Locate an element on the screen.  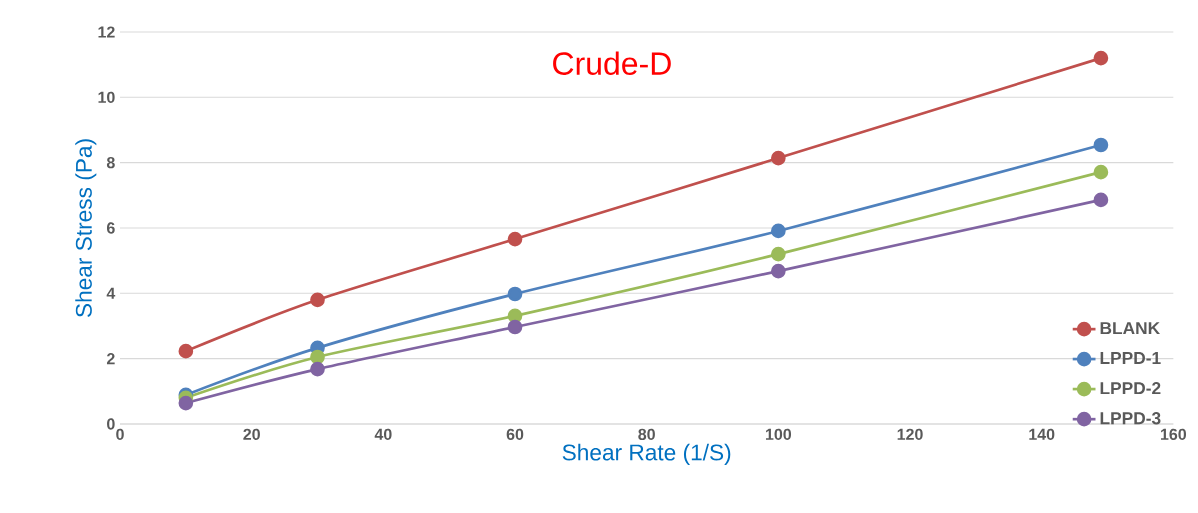
legend-label: LPPD-2 is located at coordinates (1130, 388).